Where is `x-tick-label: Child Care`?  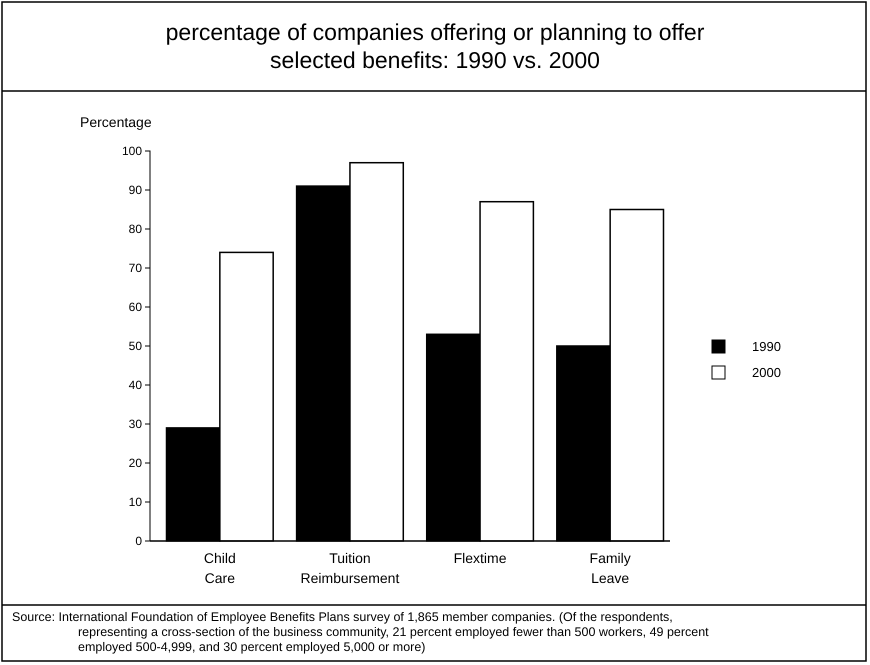
x-tick-label: Child Care is located at coordinates (220, 568).